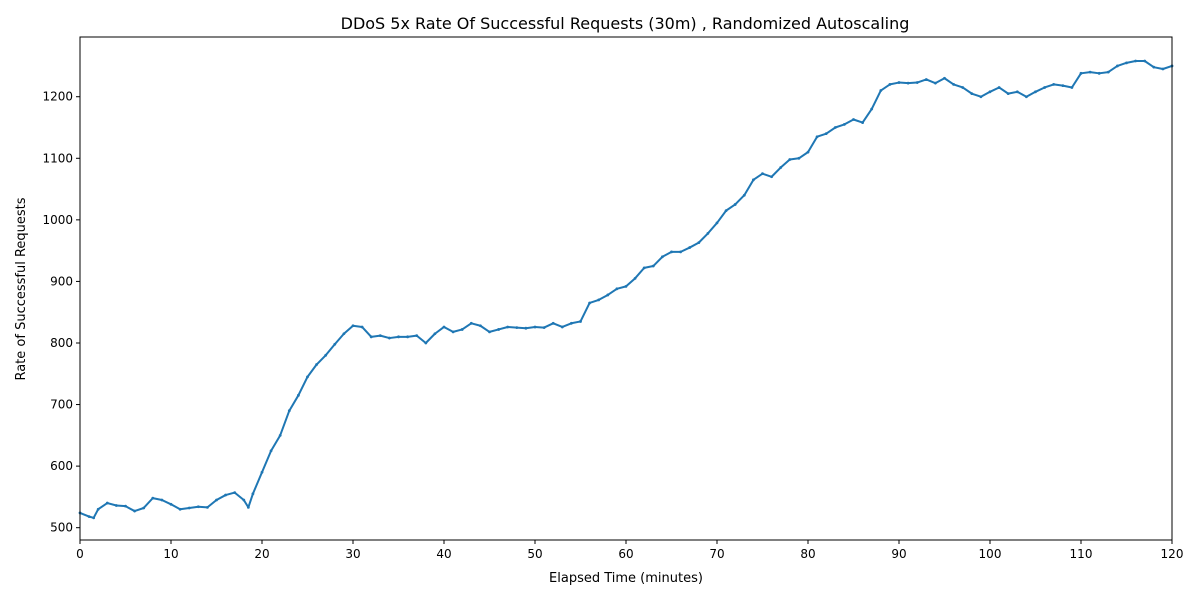  I want to click on x-tick-label: 0, so click(80, 554).